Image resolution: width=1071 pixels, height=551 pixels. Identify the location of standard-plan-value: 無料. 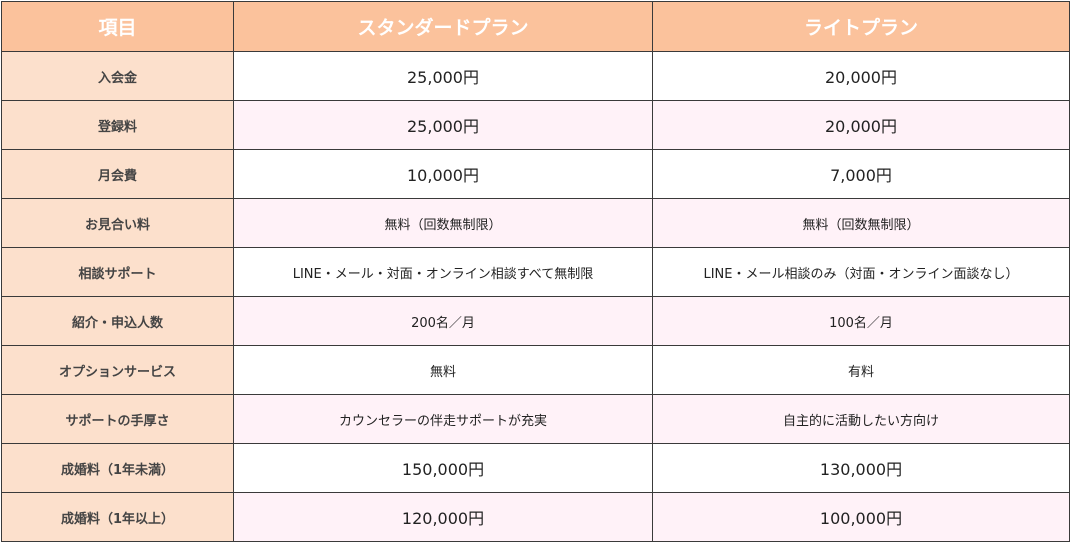
(443, 370).